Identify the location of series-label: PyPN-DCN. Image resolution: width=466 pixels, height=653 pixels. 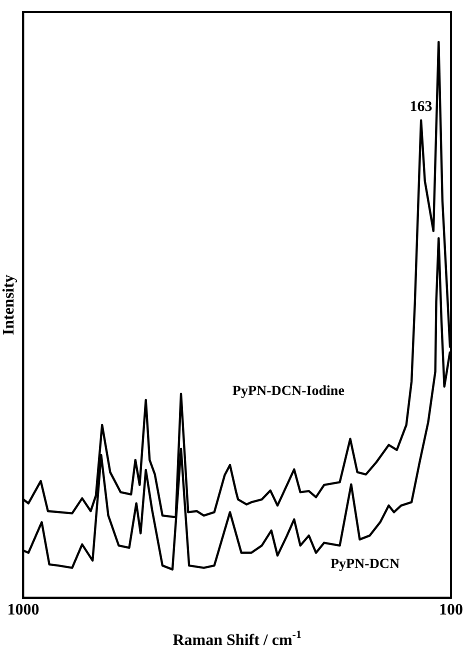
(365, 564).